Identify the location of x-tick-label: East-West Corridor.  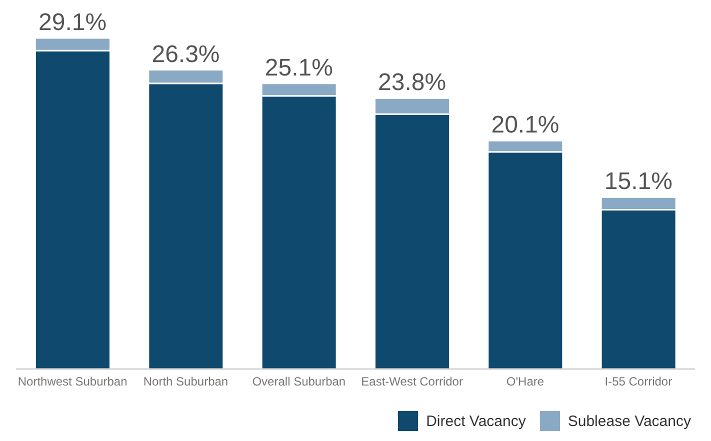
(412, 381).